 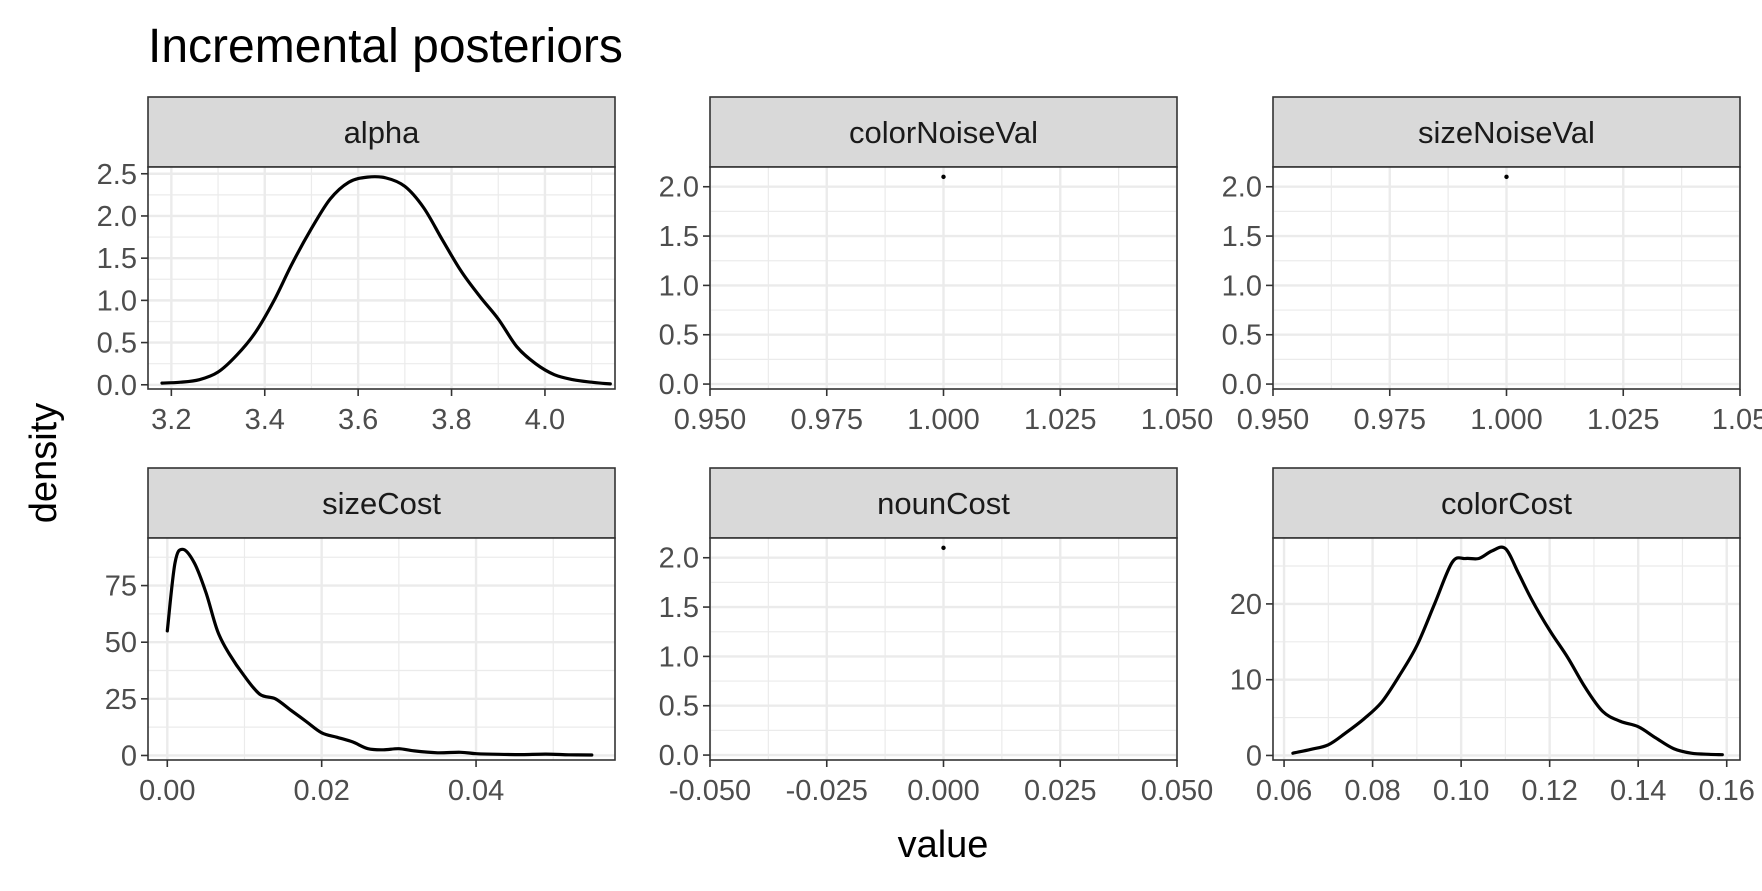 I want to click on panel-alpha-data, so click(x=386, y=280).